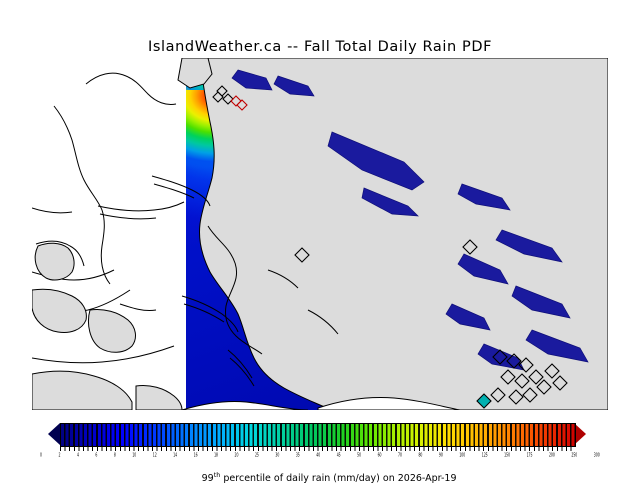 This screenshot has width=640, height=495. What do you see at coordinates (574, 455) in the screenshot?
I see `colorbar-tick-label-26: 250` at bounding box center [574, 455].